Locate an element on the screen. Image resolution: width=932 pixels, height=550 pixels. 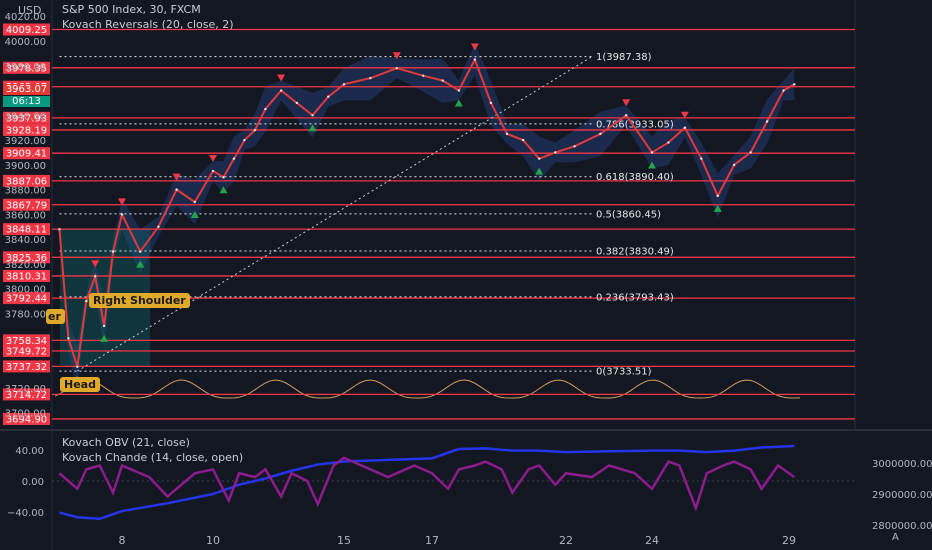
y-tick-label: 3840.00 is located at coordinates (25, 240).